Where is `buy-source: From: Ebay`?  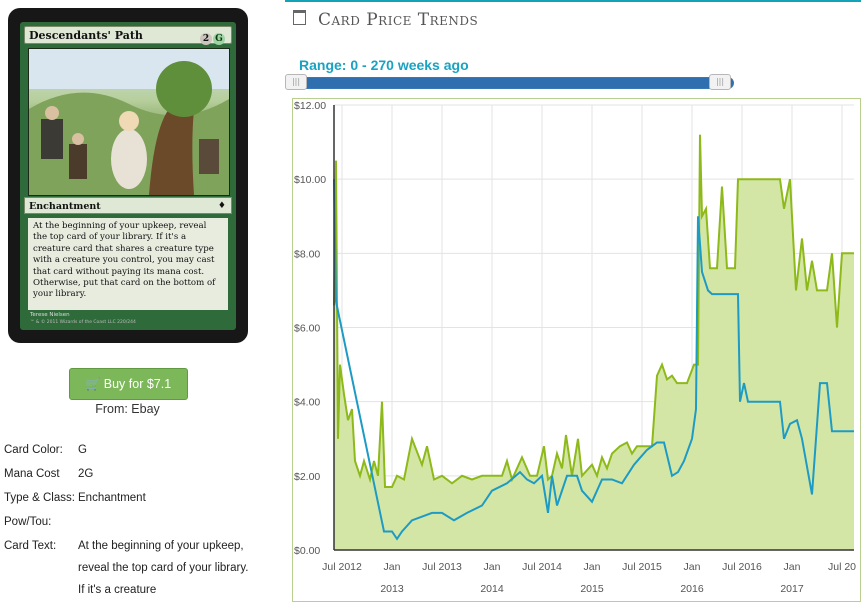
buy-source: From: Ebay is located at coordinates (127, 409).